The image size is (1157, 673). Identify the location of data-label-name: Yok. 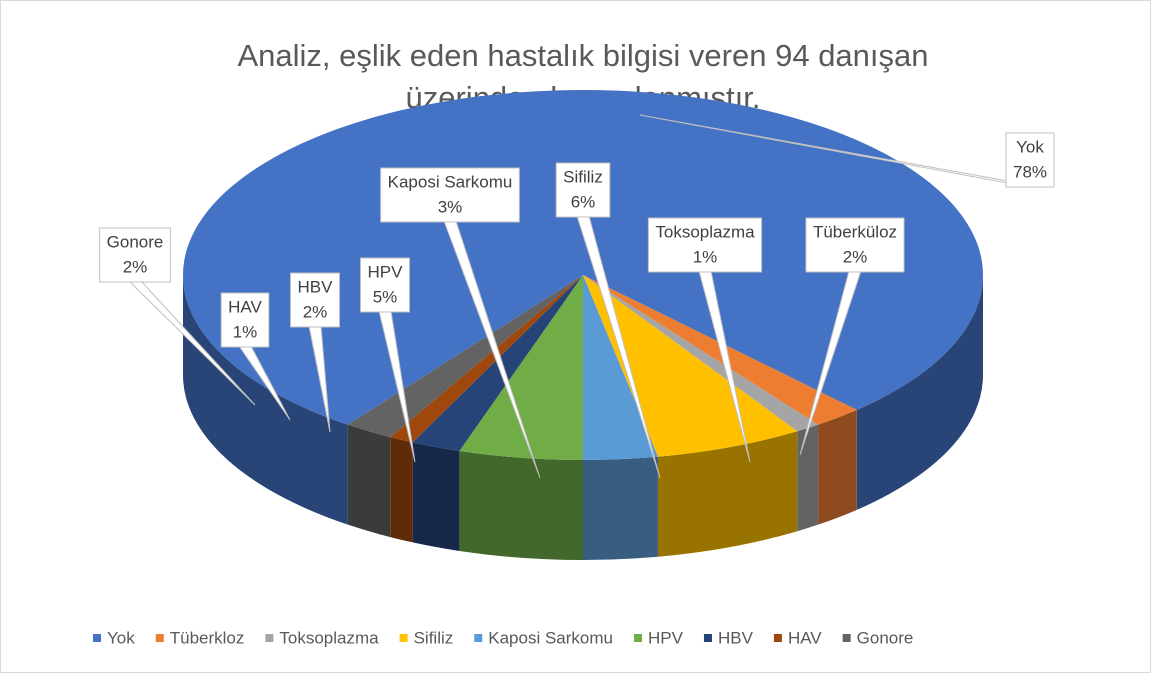
(1030, 146).